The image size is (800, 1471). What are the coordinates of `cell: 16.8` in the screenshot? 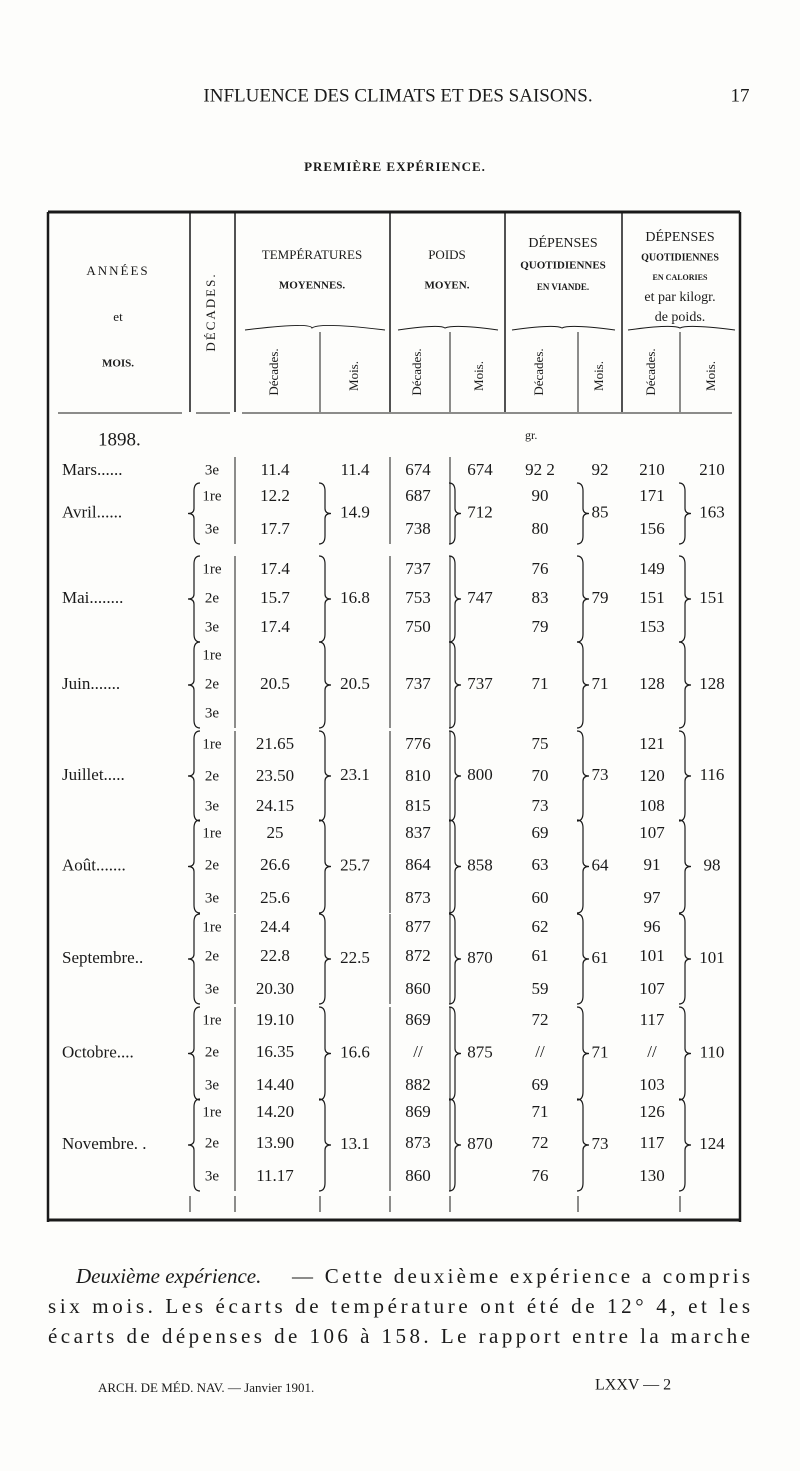 It's located at (355, 597).